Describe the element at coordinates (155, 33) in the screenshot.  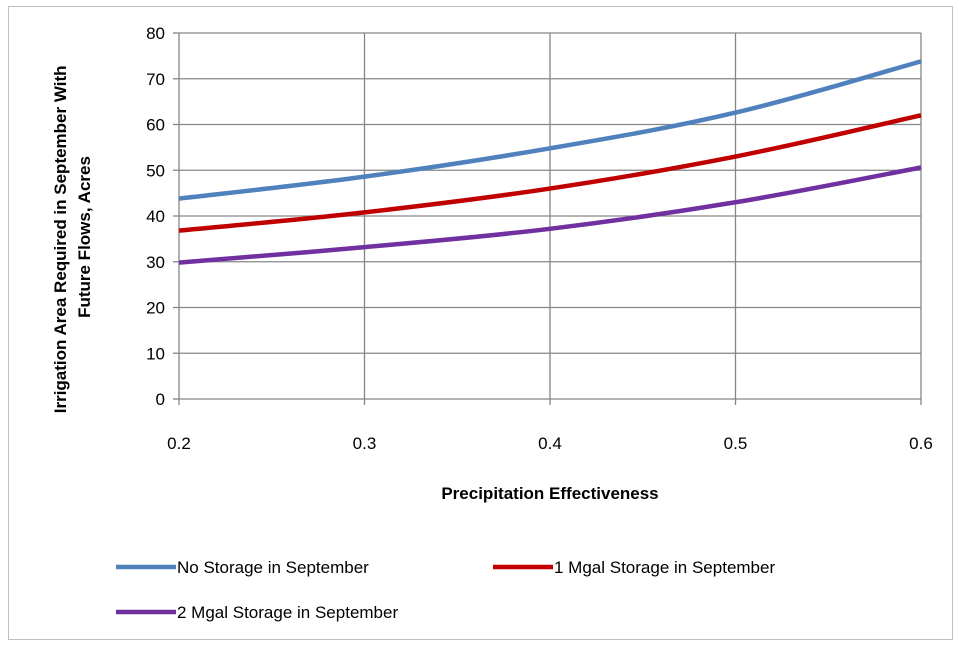
I see `y-tick-label: 80` at that location.